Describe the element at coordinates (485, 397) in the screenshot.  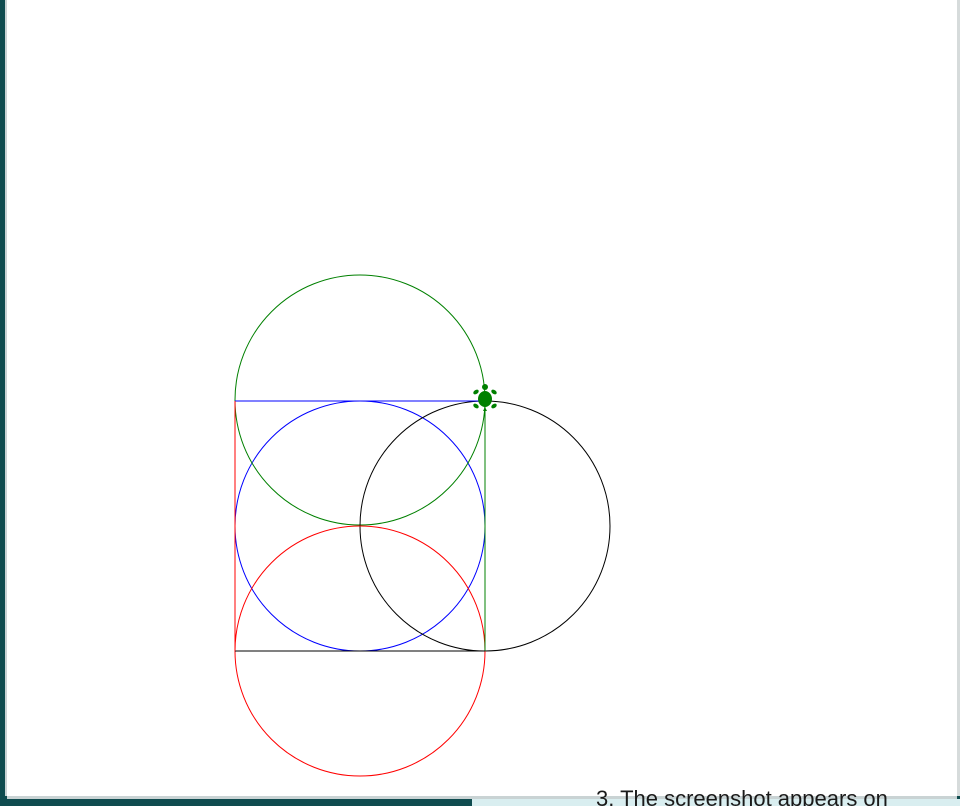
I see `turtle-icon` at that location.